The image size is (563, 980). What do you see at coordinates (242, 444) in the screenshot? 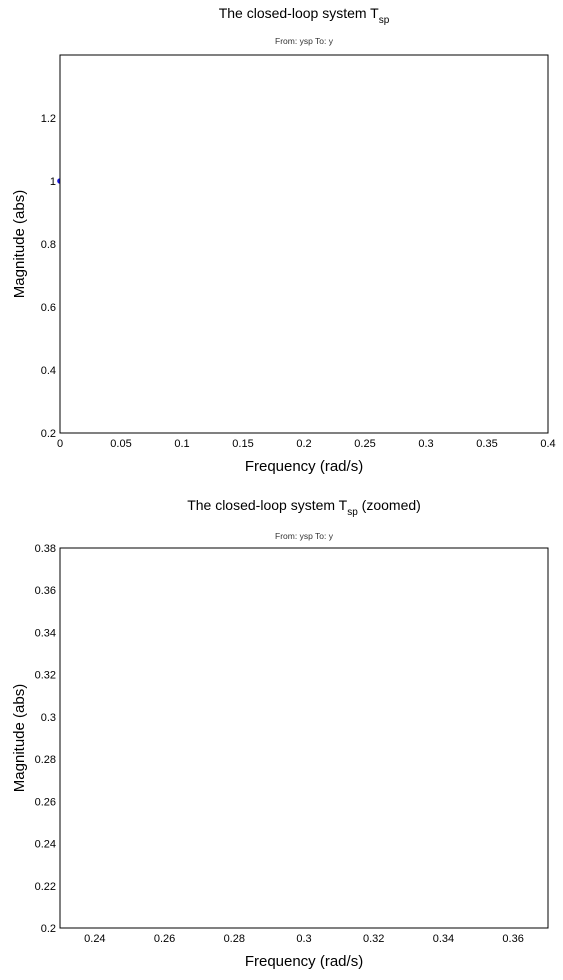
I see `x-tick-label: 0.15` at bounding box center [242, 444].